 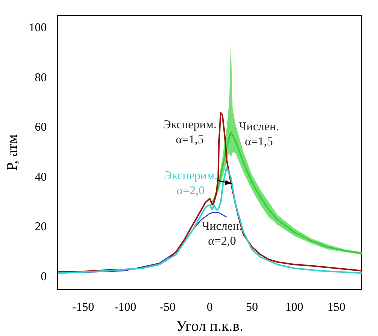 I want to click on x-tick-label: 100, so click(x=294, y=307).